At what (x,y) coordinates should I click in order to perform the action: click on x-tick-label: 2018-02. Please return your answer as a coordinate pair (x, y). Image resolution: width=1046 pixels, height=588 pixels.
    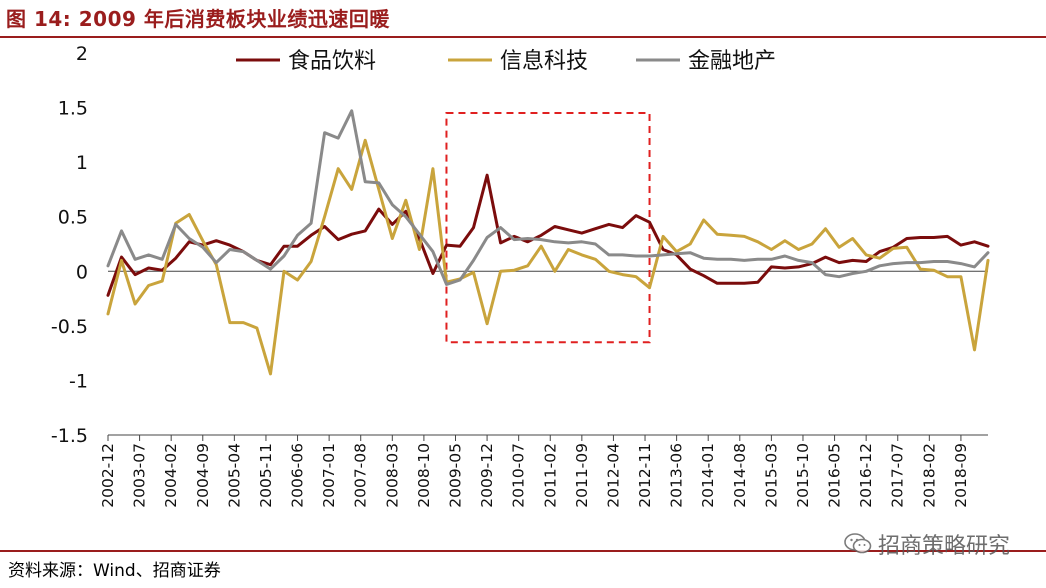
    Looking at the image, I should click on (929, 475).